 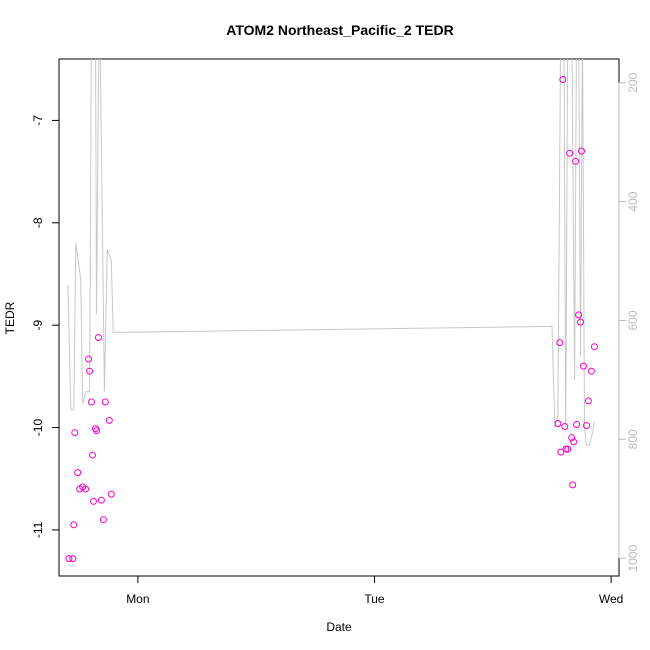 What do you see at coordinates (38, 222) in the screenshot?
I see `y-tick-label: -8` at bounding box center [38, 222].